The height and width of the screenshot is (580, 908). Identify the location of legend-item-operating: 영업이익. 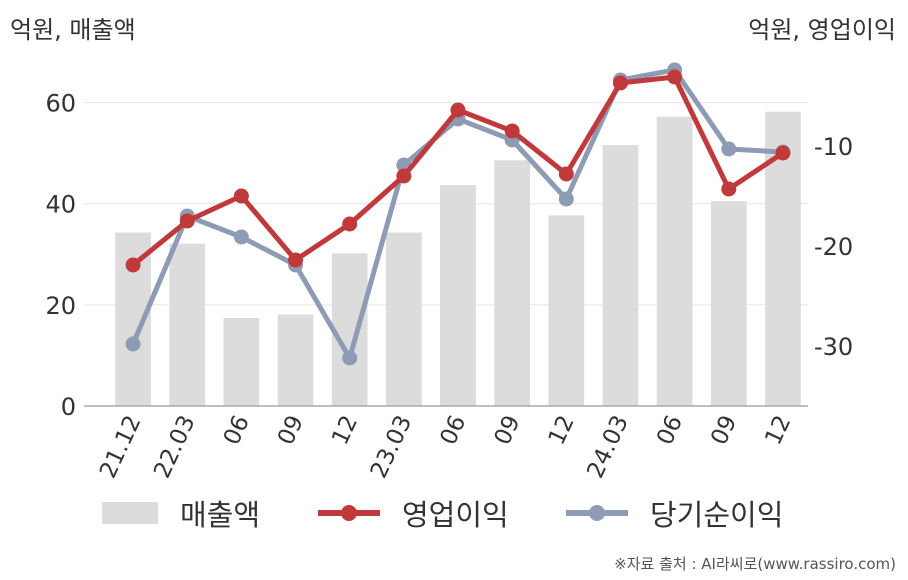
(413, 513).